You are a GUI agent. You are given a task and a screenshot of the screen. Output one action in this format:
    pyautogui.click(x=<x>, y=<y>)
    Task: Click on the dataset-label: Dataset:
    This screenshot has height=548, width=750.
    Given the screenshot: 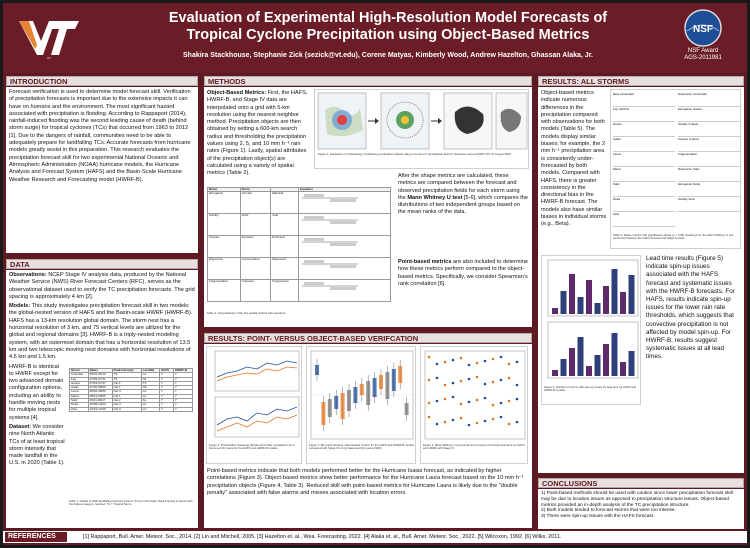 What is the action you would take?
    pyautogui.click(x=20, y=426)
    